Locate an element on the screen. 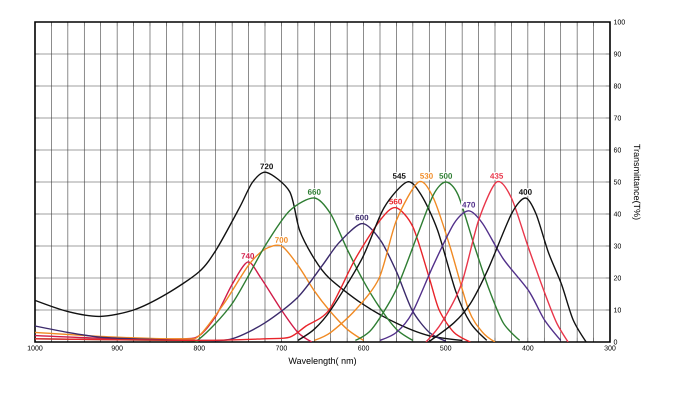 The width and height of the screenshot is (674, 399). y-axis-title: Transmittance(T%) is located at coordinates (636, 182).